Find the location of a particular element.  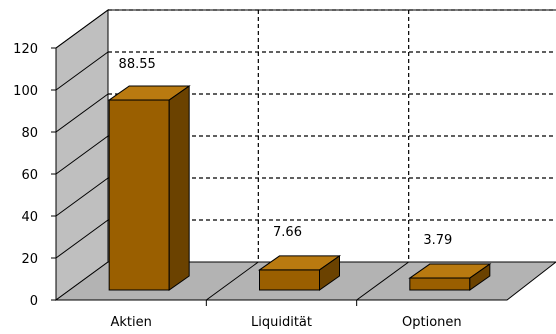

y-tick-label: 40 is located at coordinates (29, 217).